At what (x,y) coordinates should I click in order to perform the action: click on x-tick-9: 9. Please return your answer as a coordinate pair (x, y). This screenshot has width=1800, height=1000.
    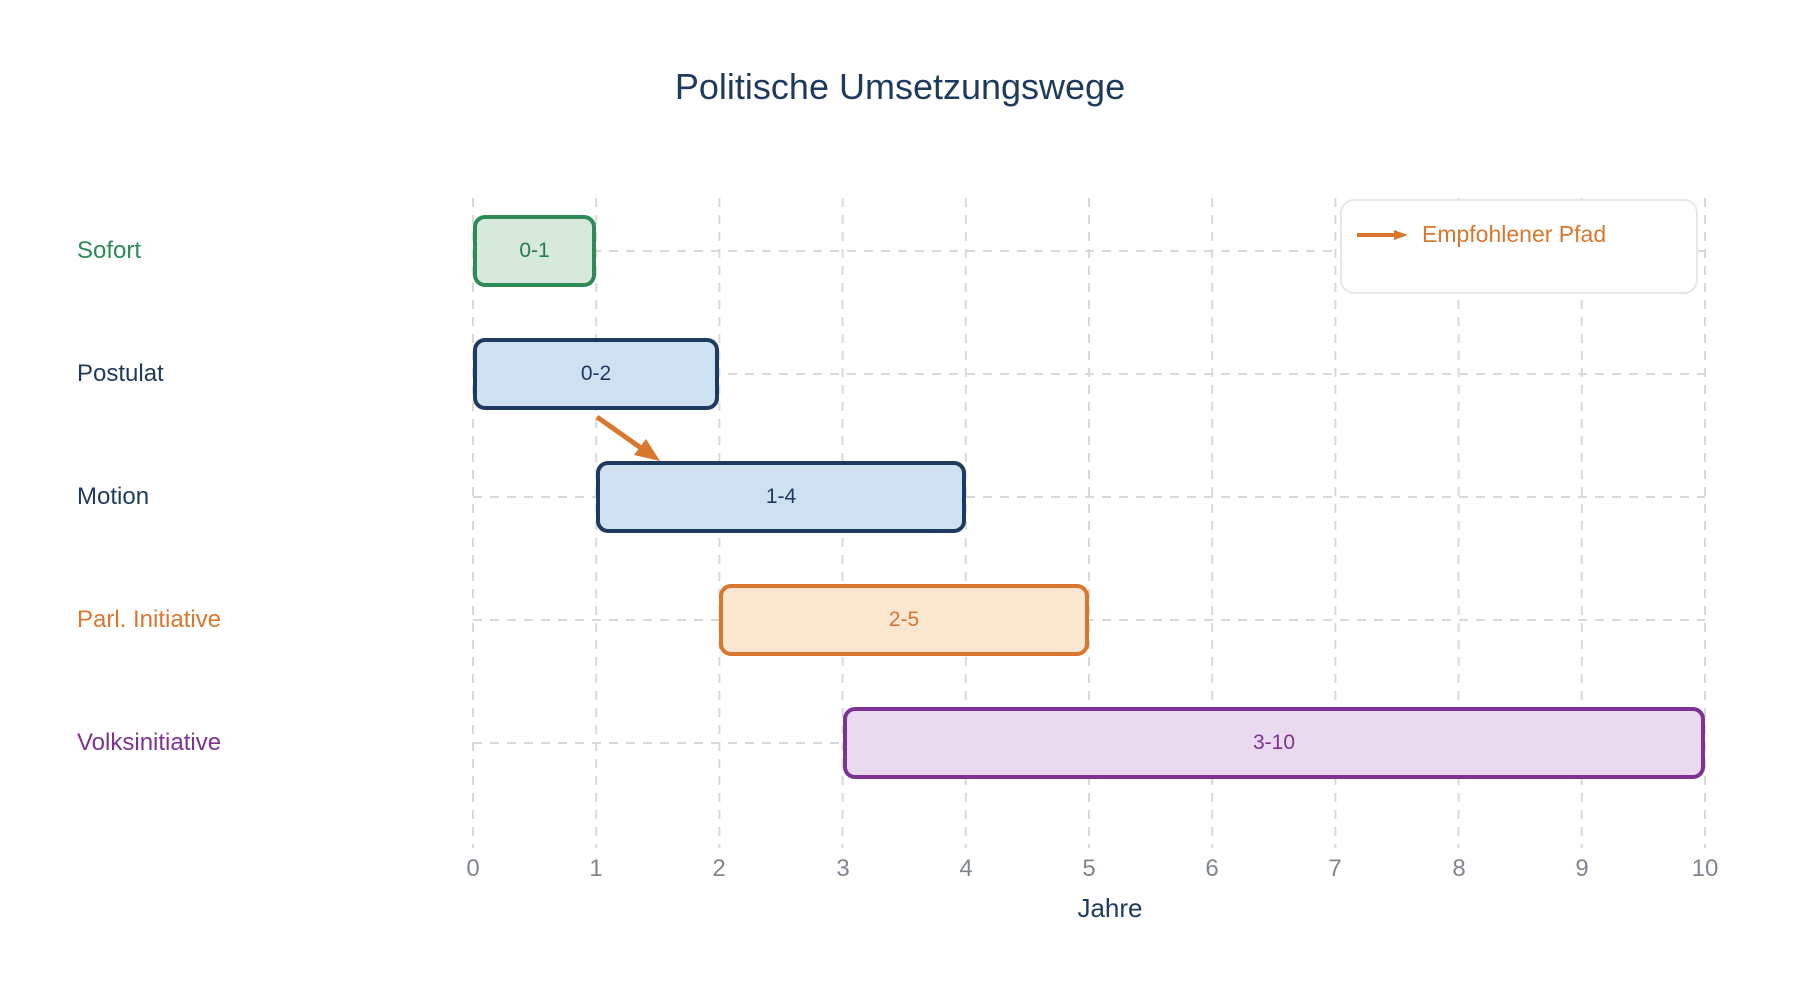
    Looking at the image, I should click on (1582, 868).